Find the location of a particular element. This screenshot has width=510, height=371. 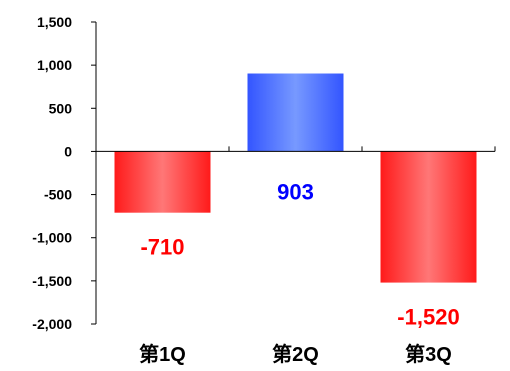

category-labels: 第1Q 第2Q 第3Q is located at coordinates (295, 354).